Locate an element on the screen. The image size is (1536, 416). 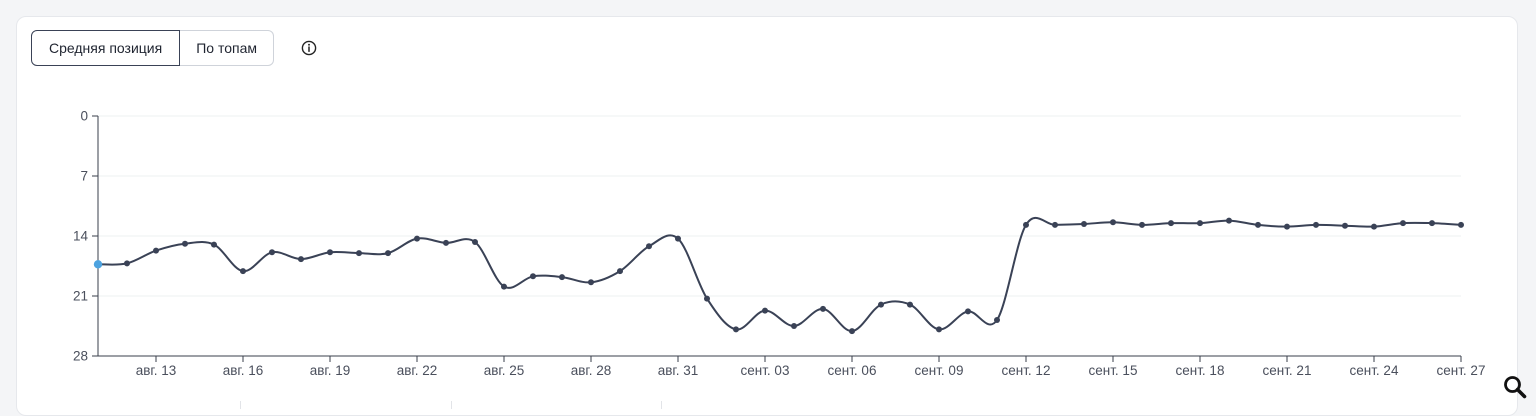
y-tick-label: 0 is located at coordinates (84, 116).